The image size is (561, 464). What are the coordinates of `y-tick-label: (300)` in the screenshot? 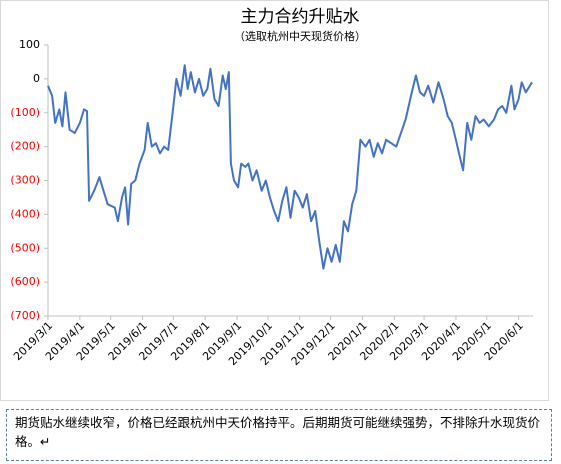 It's located at (25, 180).